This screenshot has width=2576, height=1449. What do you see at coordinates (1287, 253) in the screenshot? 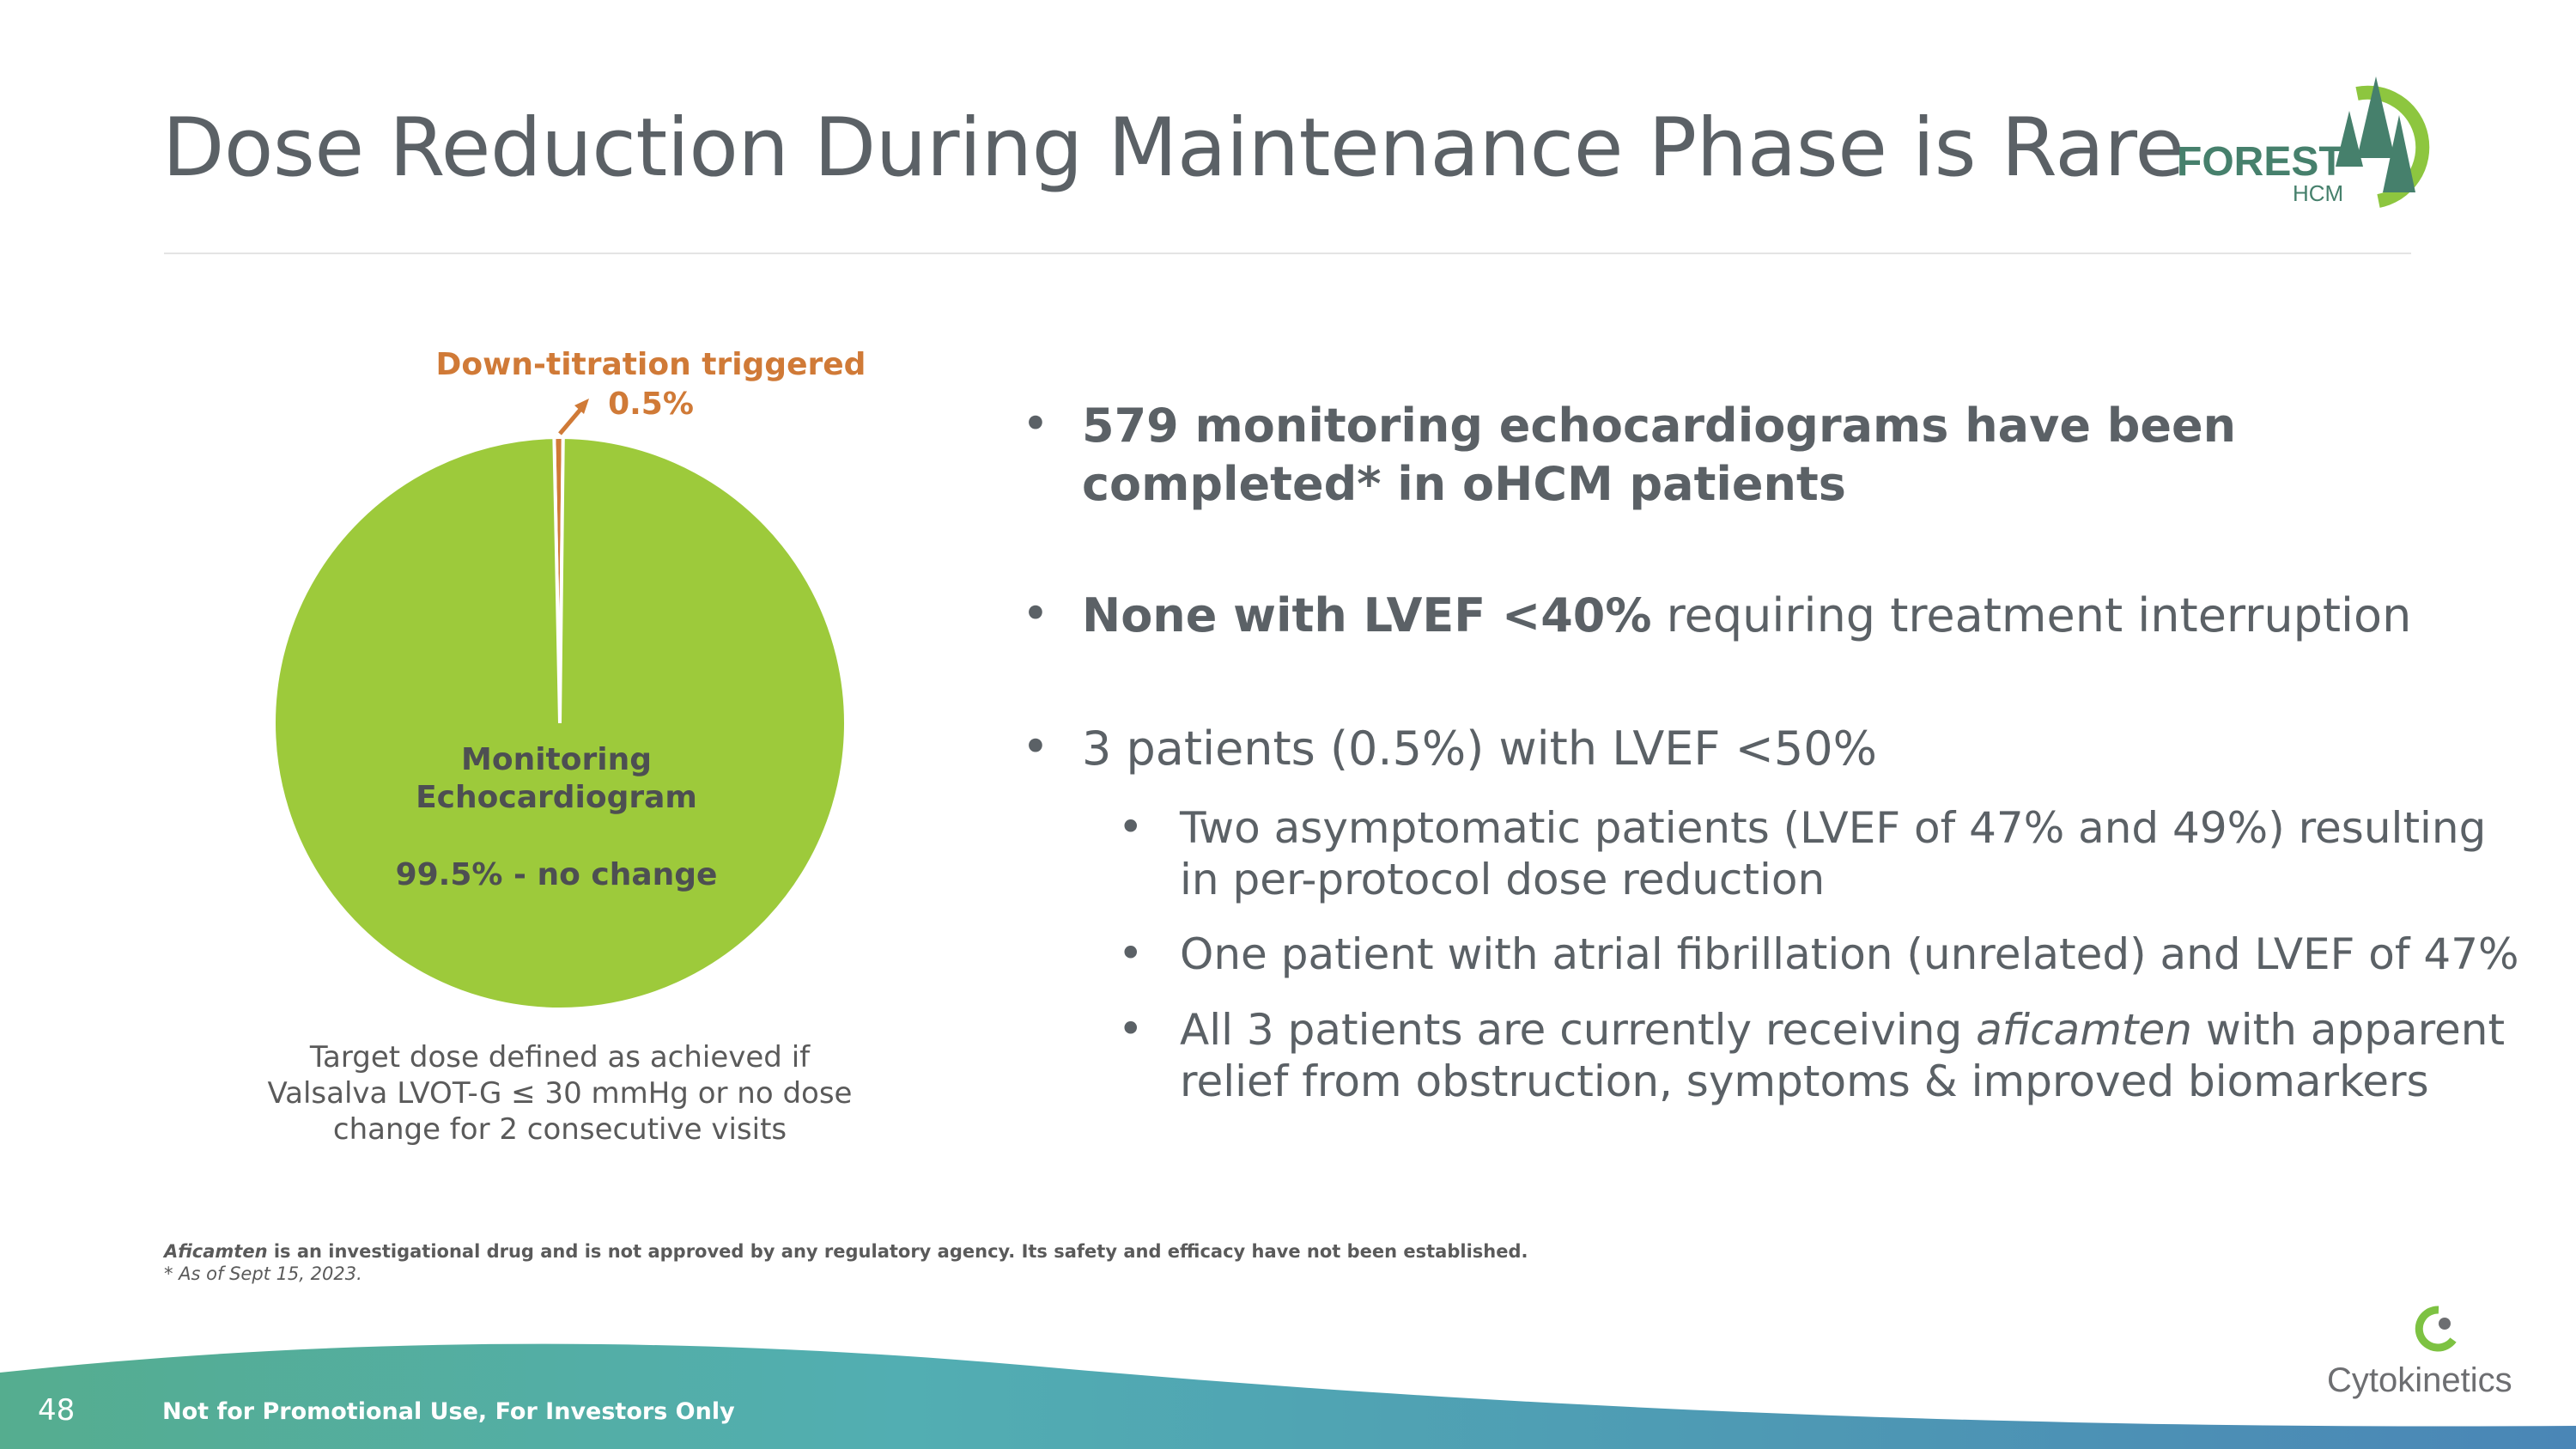
I see `title-divider` at bounding box center [1287, 253].